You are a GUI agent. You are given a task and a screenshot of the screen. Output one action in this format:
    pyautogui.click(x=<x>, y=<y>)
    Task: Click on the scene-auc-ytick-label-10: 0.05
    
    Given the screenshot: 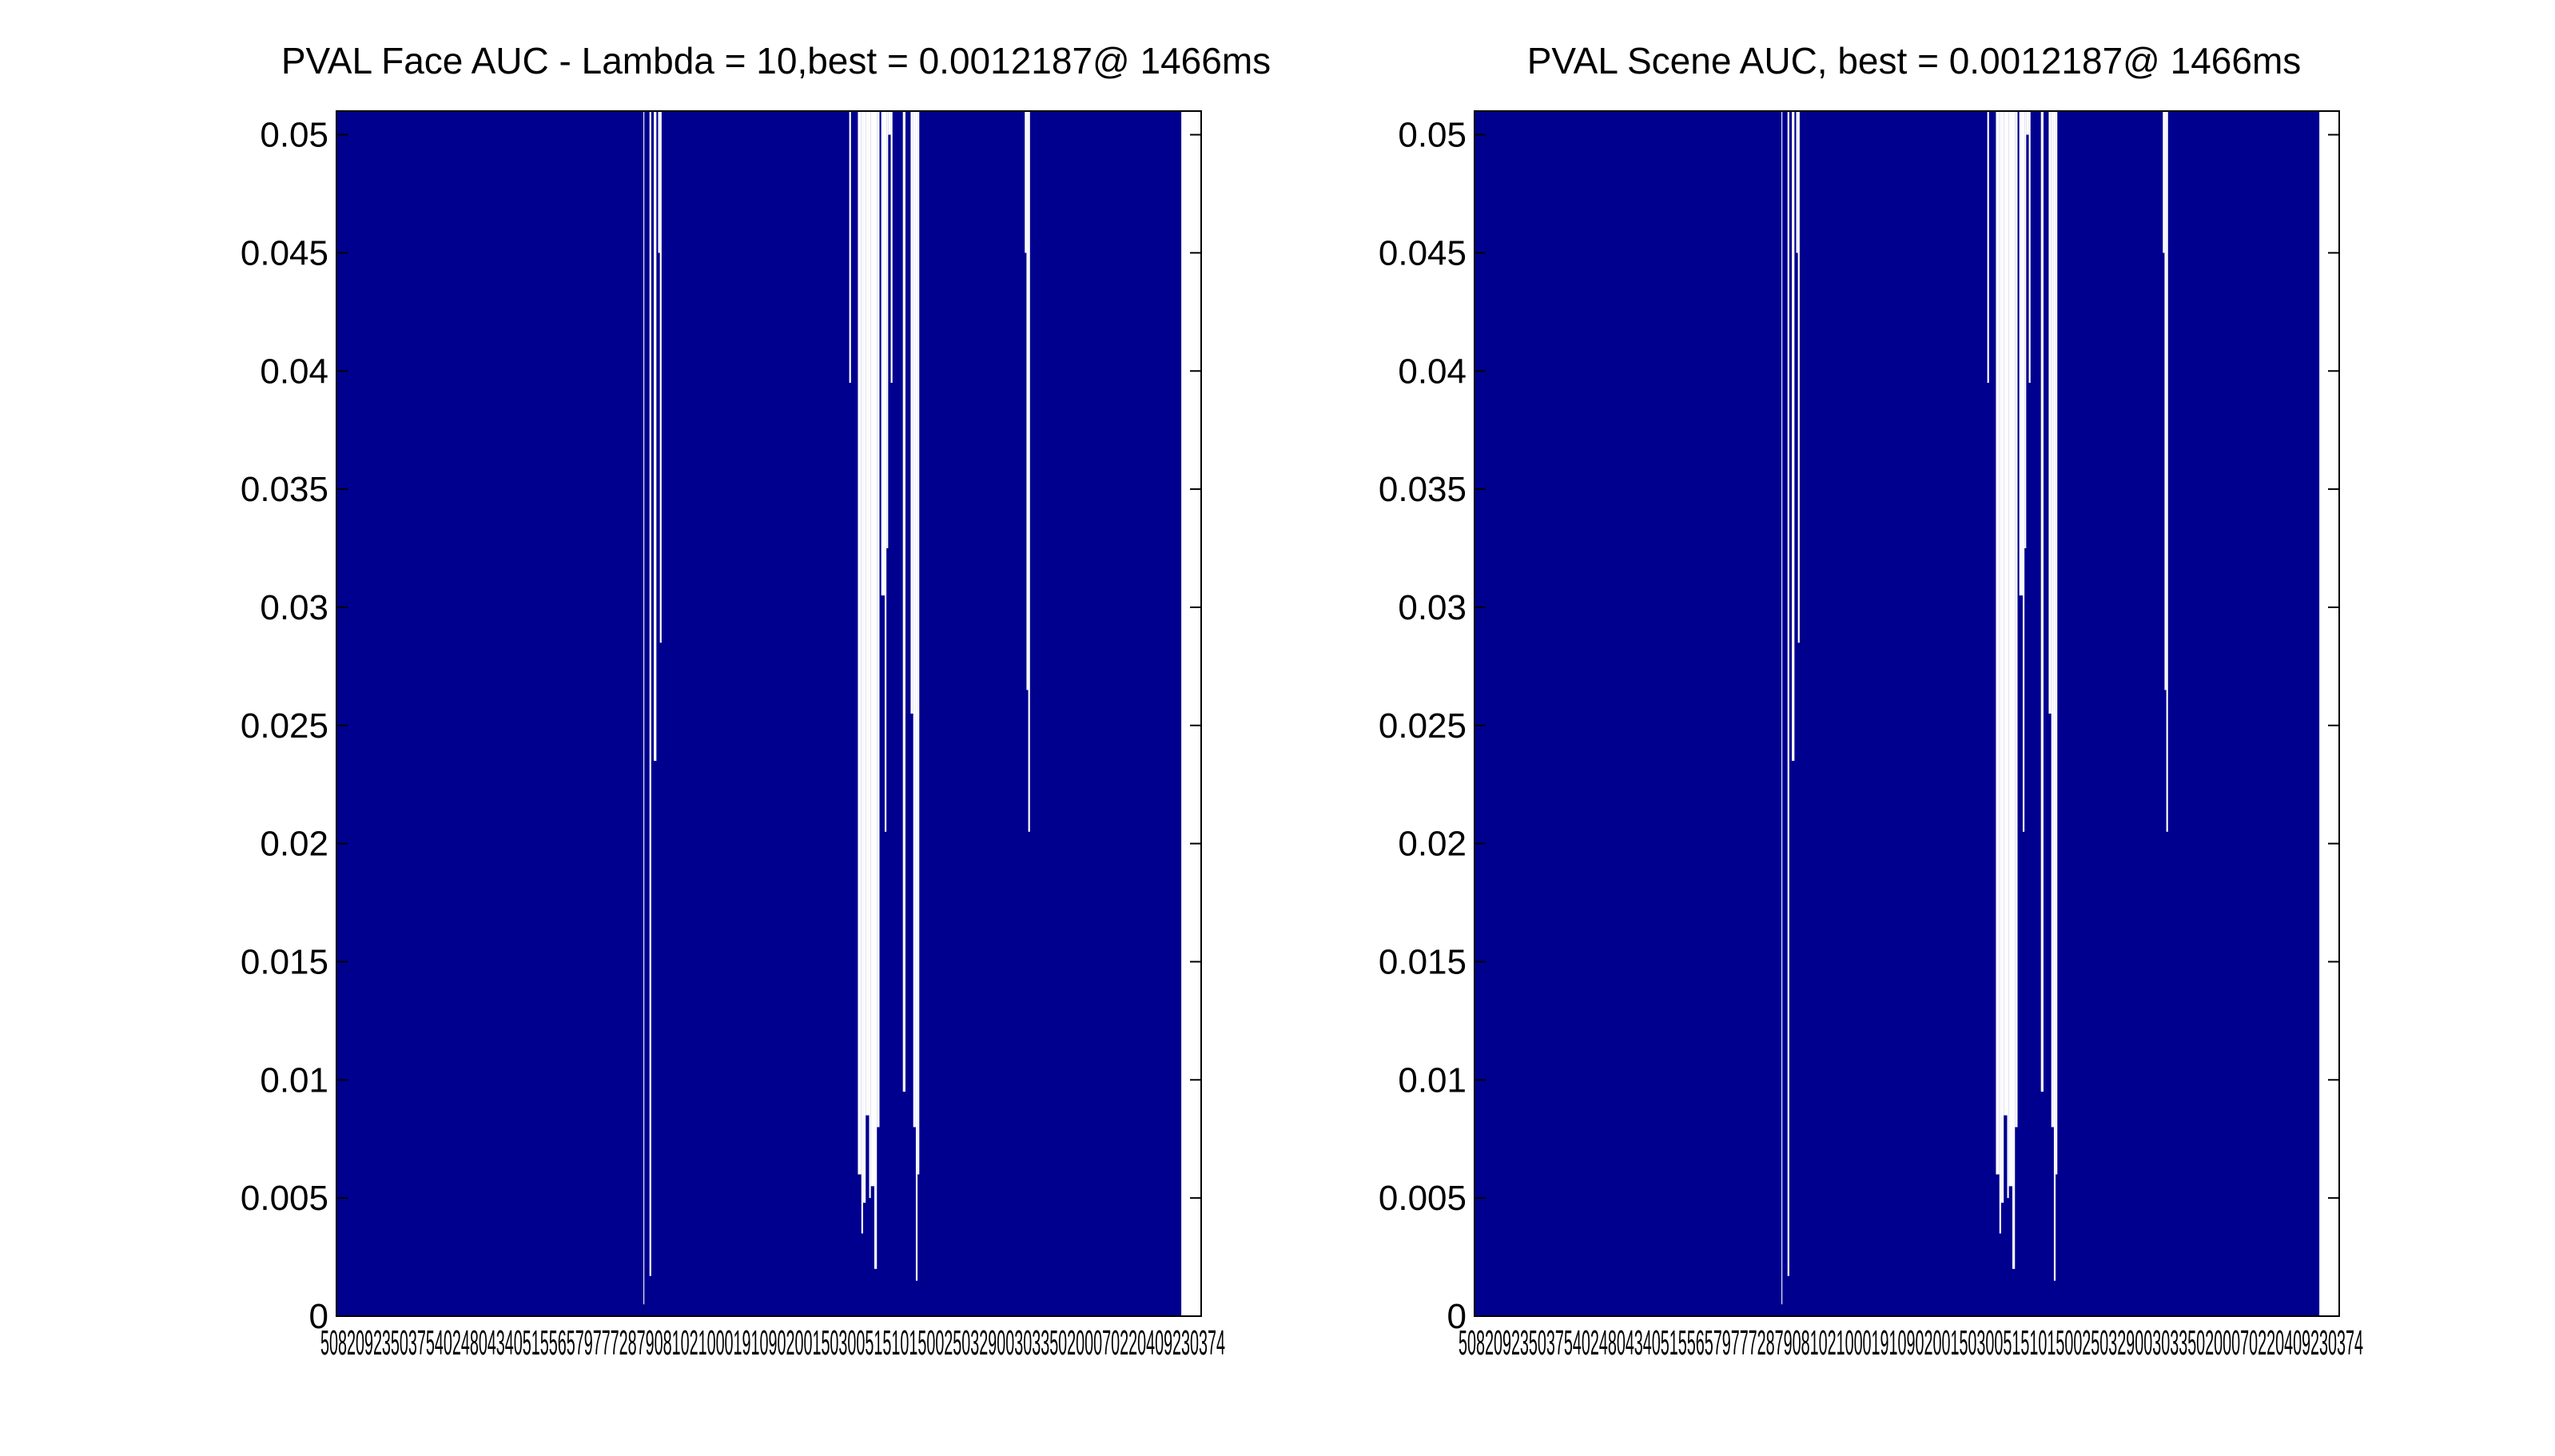 What is the action you would take?
    pyautogui.click(x=1432, y=135)
    